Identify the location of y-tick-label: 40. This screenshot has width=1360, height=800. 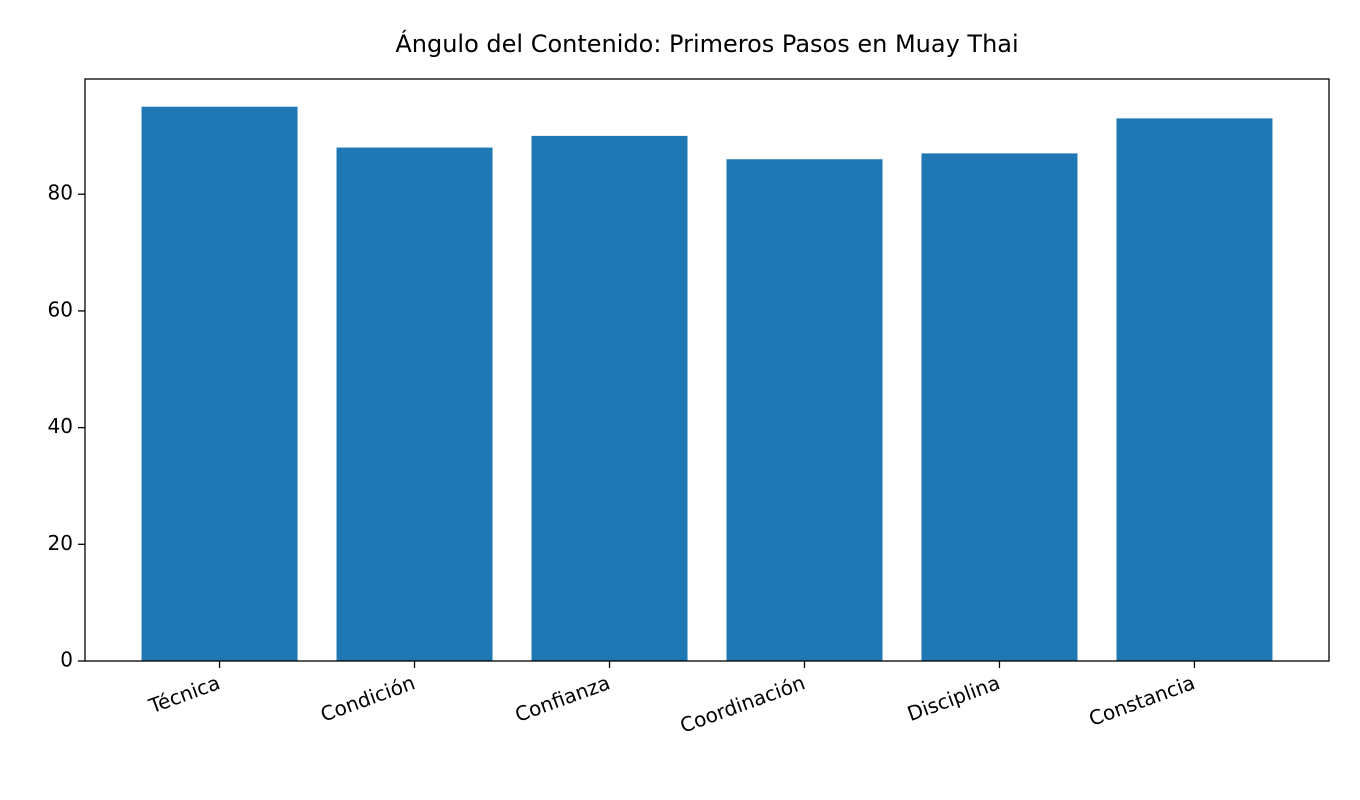
(60, 426).